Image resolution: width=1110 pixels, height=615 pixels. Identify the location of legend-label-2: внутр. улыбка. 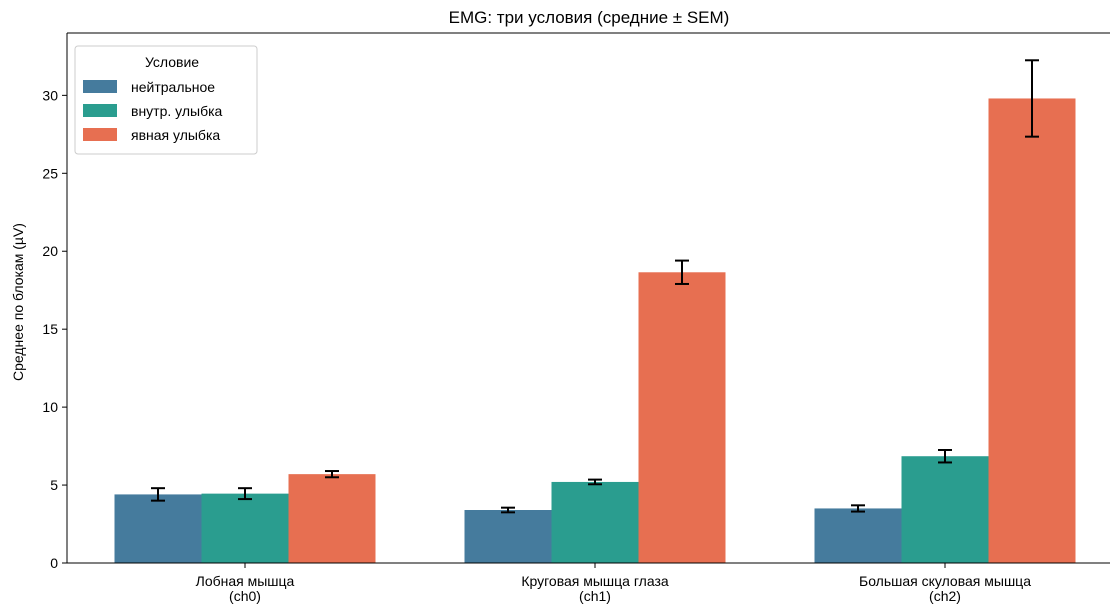
(177, 111).